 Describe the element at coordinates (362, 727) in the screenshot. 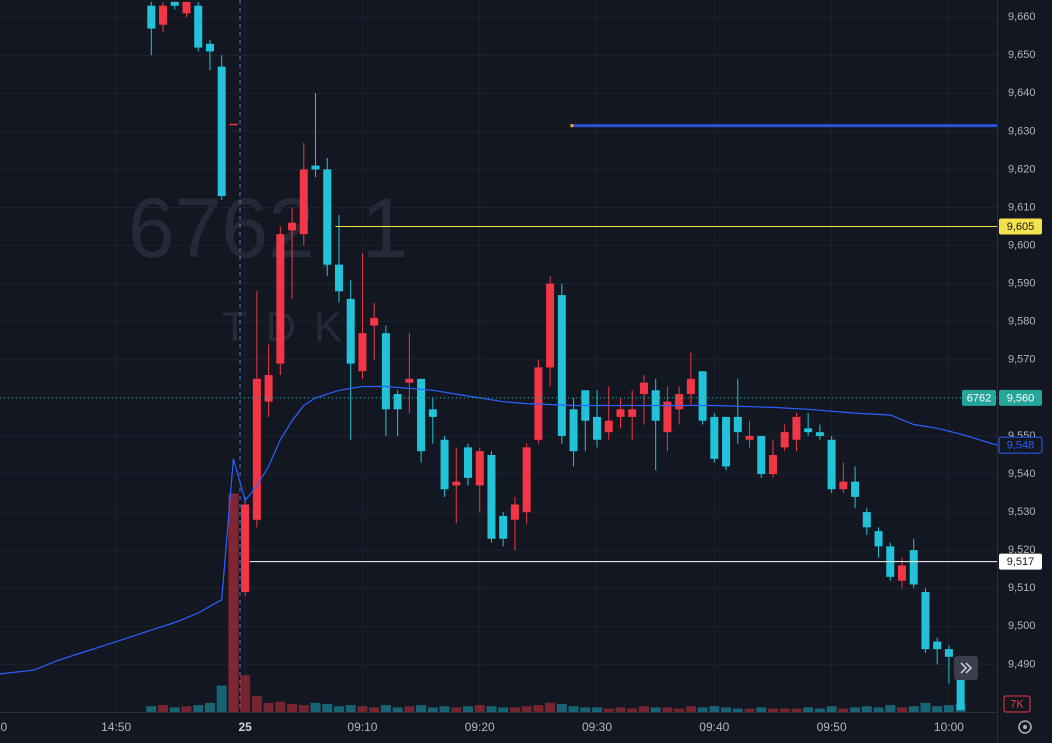

I see `x-tick-label: 09:10` at that location.